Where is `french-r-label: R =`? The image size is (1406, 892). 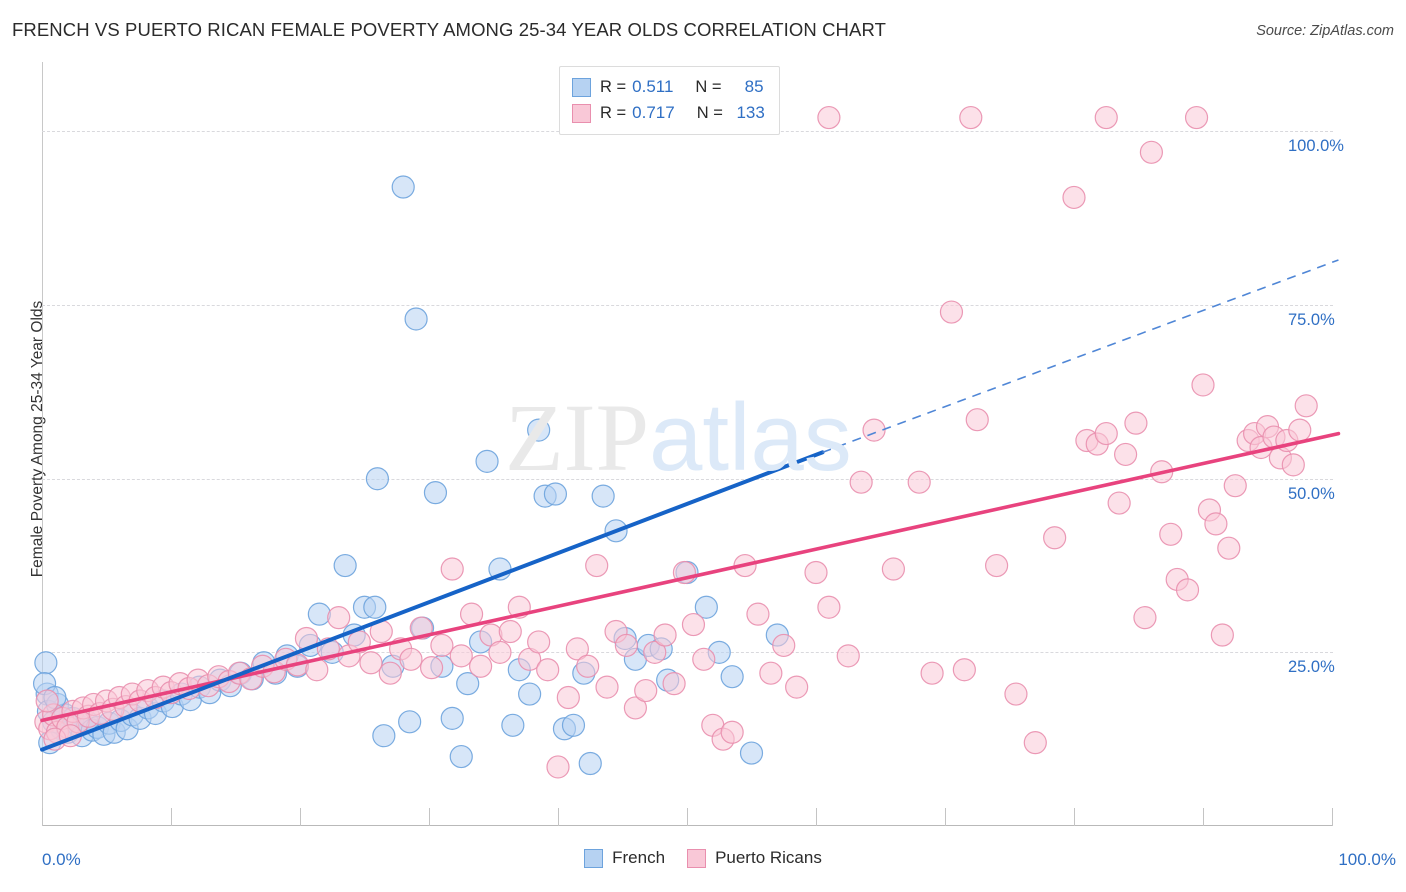
french-r-label: R = is located at coordinates (613, 86).